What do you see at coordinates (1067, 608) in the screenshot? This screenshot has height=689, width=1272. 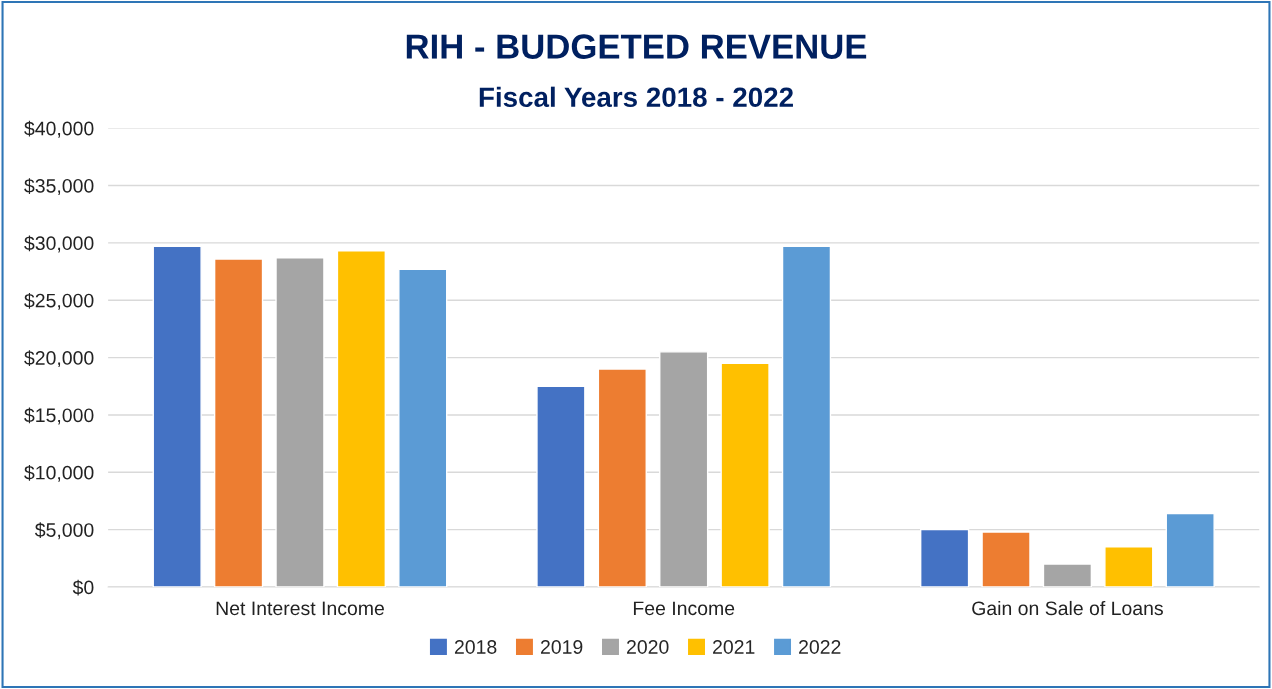 I see `x-tick-label: Gain on Sale of Loans` at bounding box center [1067, 608].